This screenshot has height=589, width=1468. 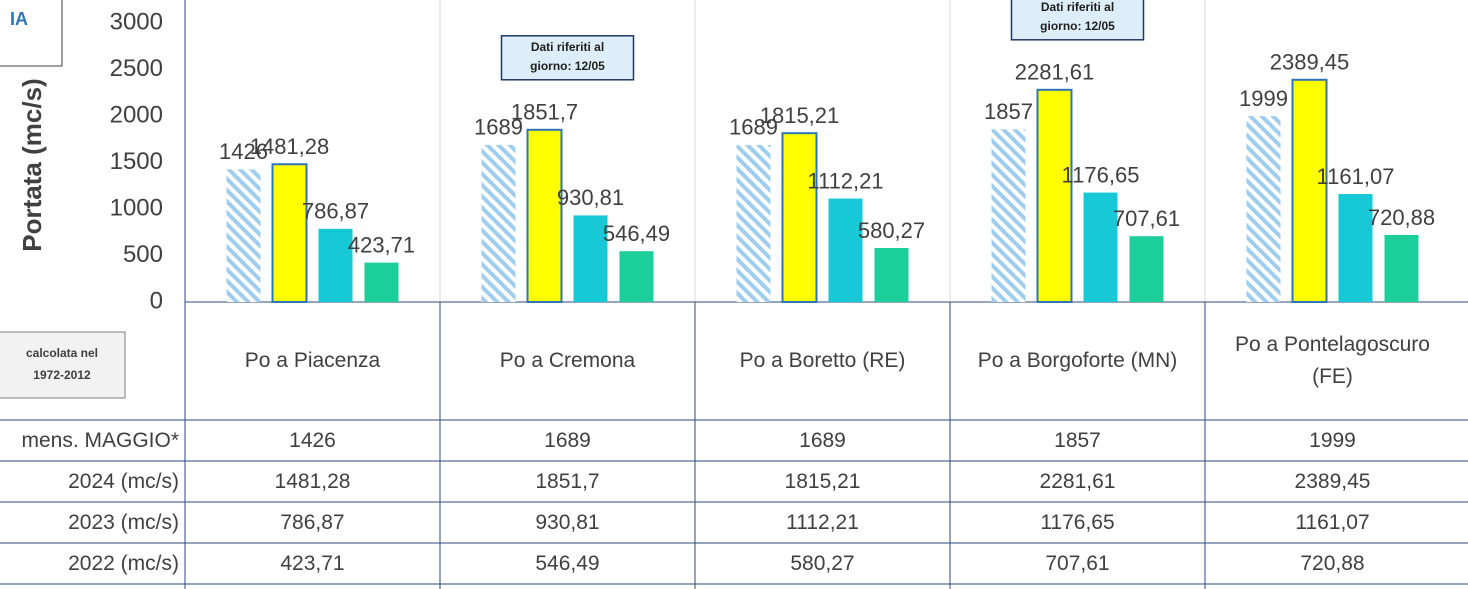 I want to click on data-label: 2281,61, so click(x=1055, y=72).